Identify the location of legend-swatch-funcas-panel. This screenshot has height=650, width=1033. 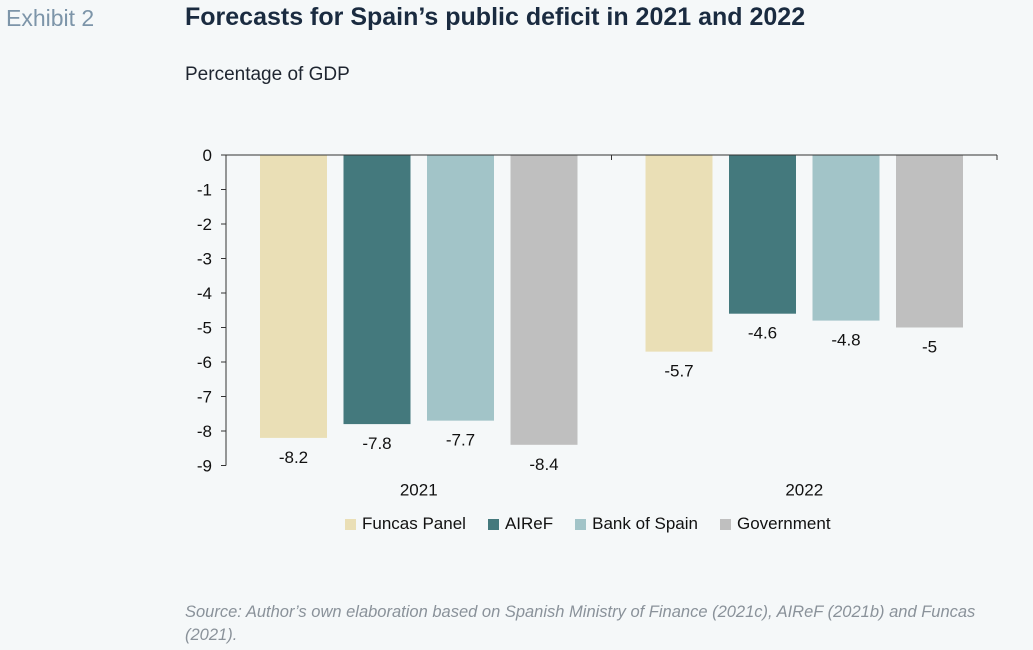
(350, 524).